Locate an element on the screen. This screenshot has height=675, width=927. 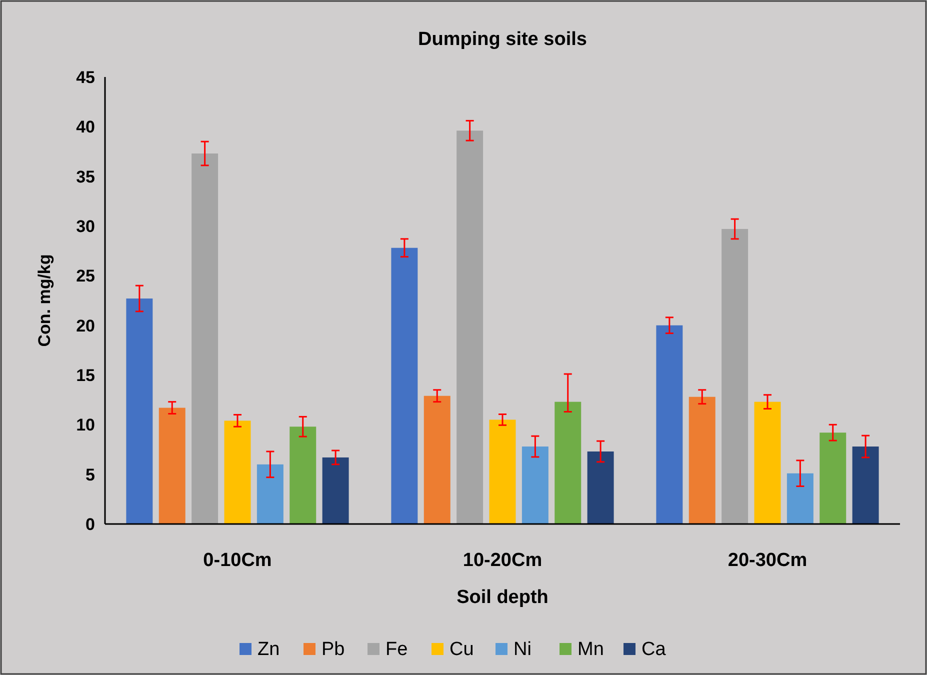
y-tick-label: 35 is located at coordinates (85, 176).